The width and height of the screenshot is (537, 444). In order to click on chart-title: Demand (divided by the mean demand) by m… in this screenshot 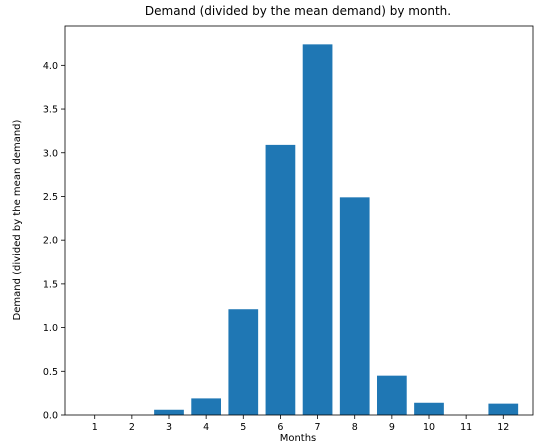, I will do `click(298, 11)`.